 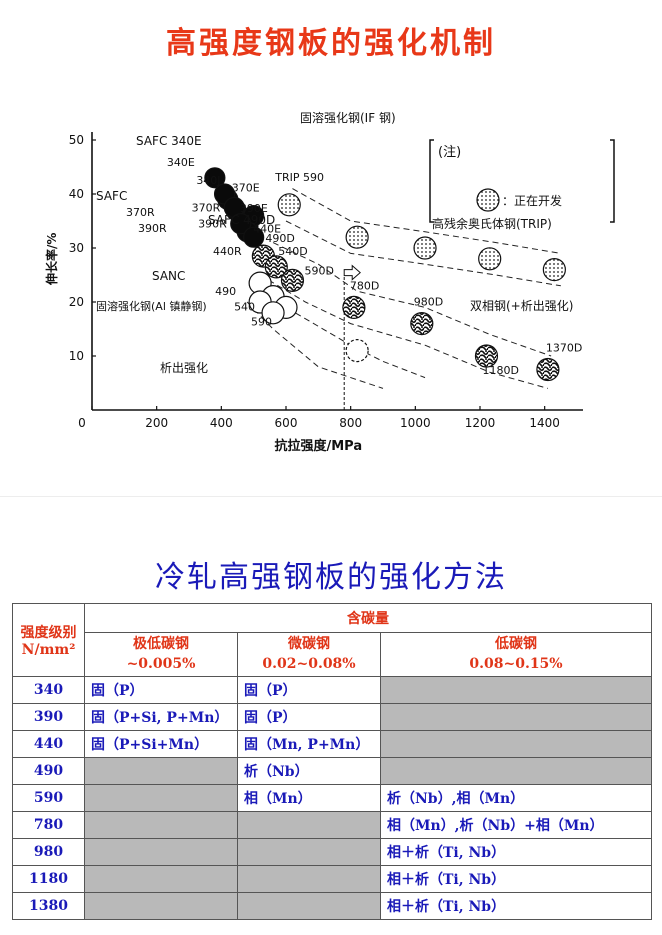 I want to click on header-grade-label: 强度级别, so click(x=48, y=633).